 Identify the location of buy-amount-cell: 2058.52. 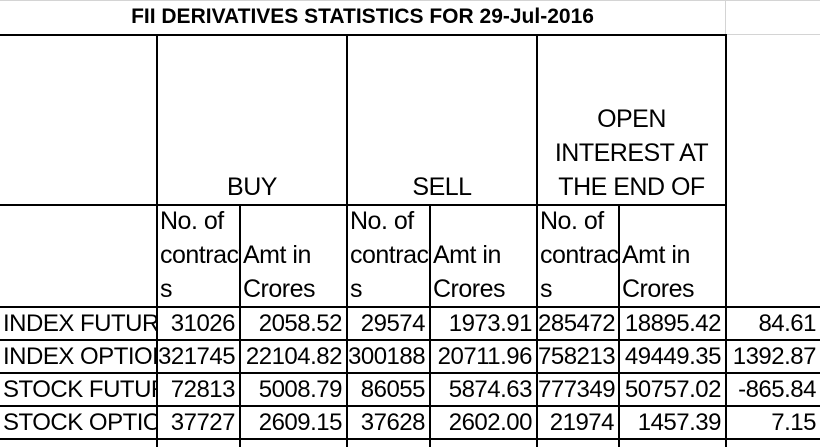
(300, 323).